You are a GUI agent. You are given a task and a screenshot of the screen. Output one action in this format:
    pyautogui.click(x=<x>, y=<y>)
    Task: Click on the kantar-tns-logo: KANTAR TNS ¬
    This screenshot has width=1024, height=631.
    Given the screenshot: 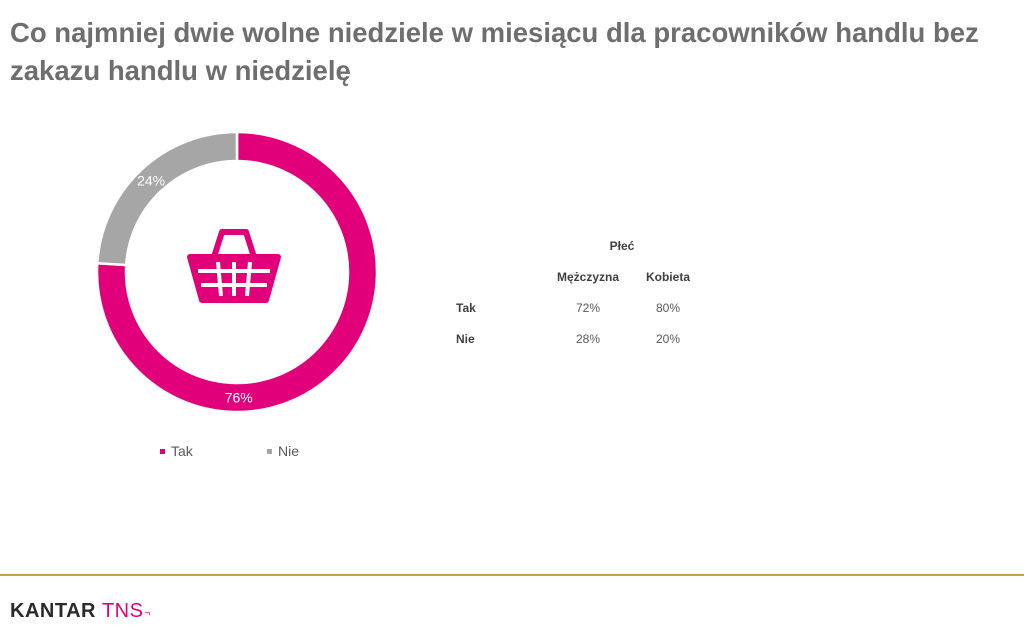 What is the action you would take?
    pyautogui.click(x=80, y=611)
    